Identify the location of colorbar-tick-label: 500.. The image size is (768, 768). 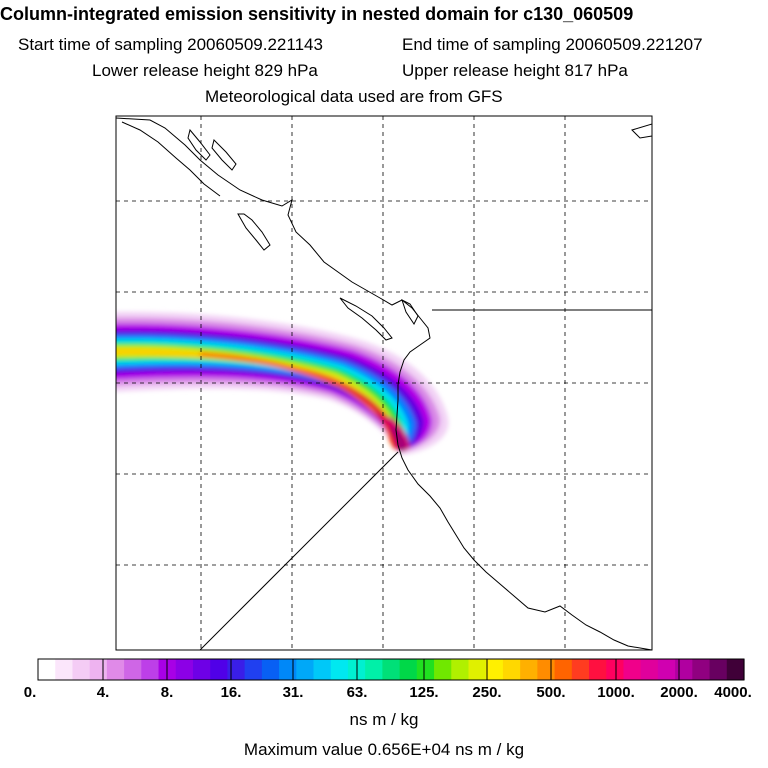
(551, 692).